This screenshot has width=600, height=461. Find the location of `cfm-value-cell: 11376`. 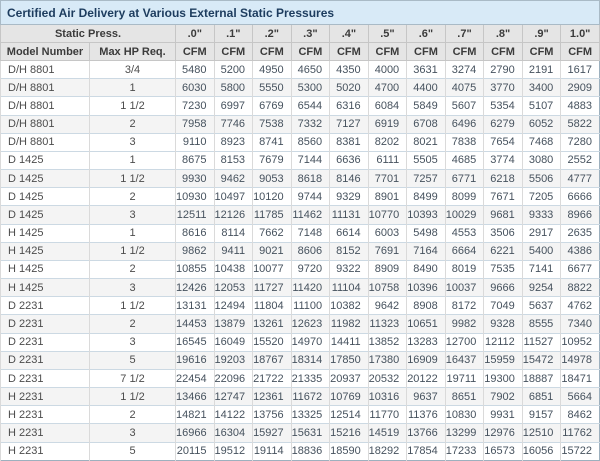

cfm-value-cell: 11376 is located at coordinates (426, 414).